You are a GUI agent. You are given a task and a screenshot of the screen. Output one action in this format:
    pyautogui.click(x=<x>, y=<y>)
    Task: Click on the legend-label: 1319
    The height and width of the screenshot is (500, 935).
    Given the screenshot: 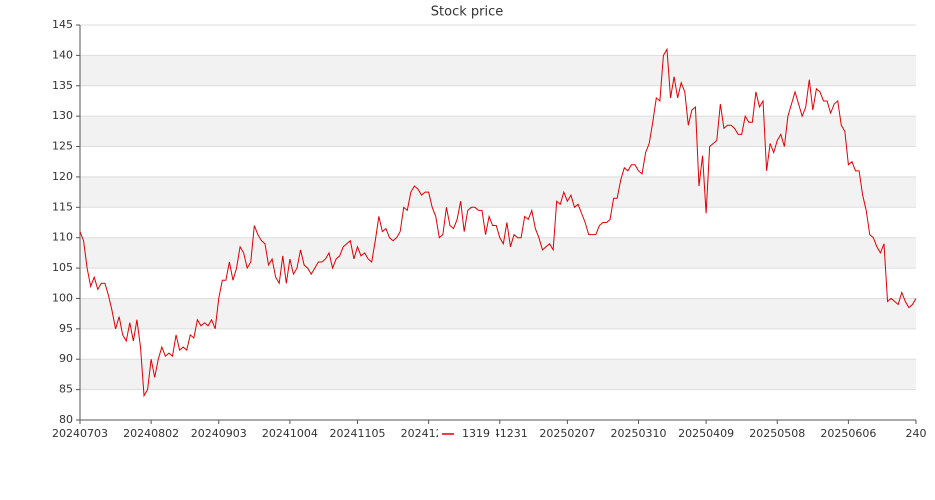 What is the action you would take?
    pyautogui.click(x=476, y=433)
    